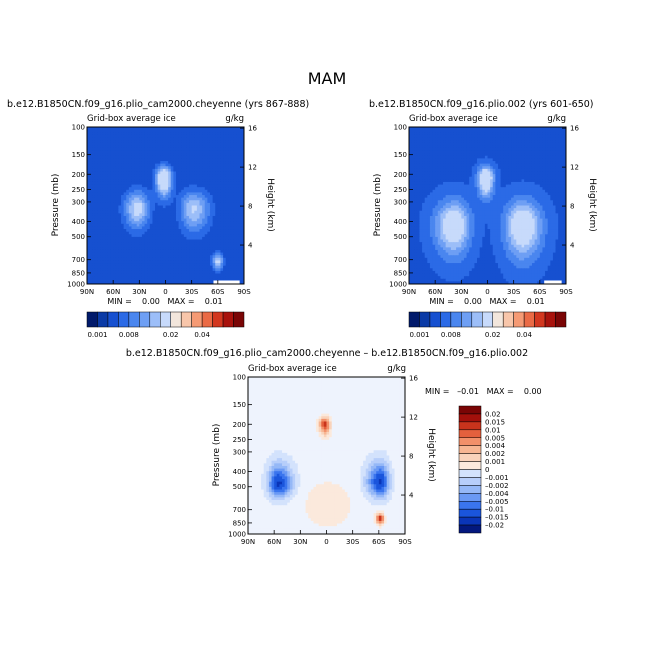 The height and width of the screenshot is (654, 654). Describe the element at coordinates (113, 319) in the screenshot. I see `colorbar-swatch` at that location.